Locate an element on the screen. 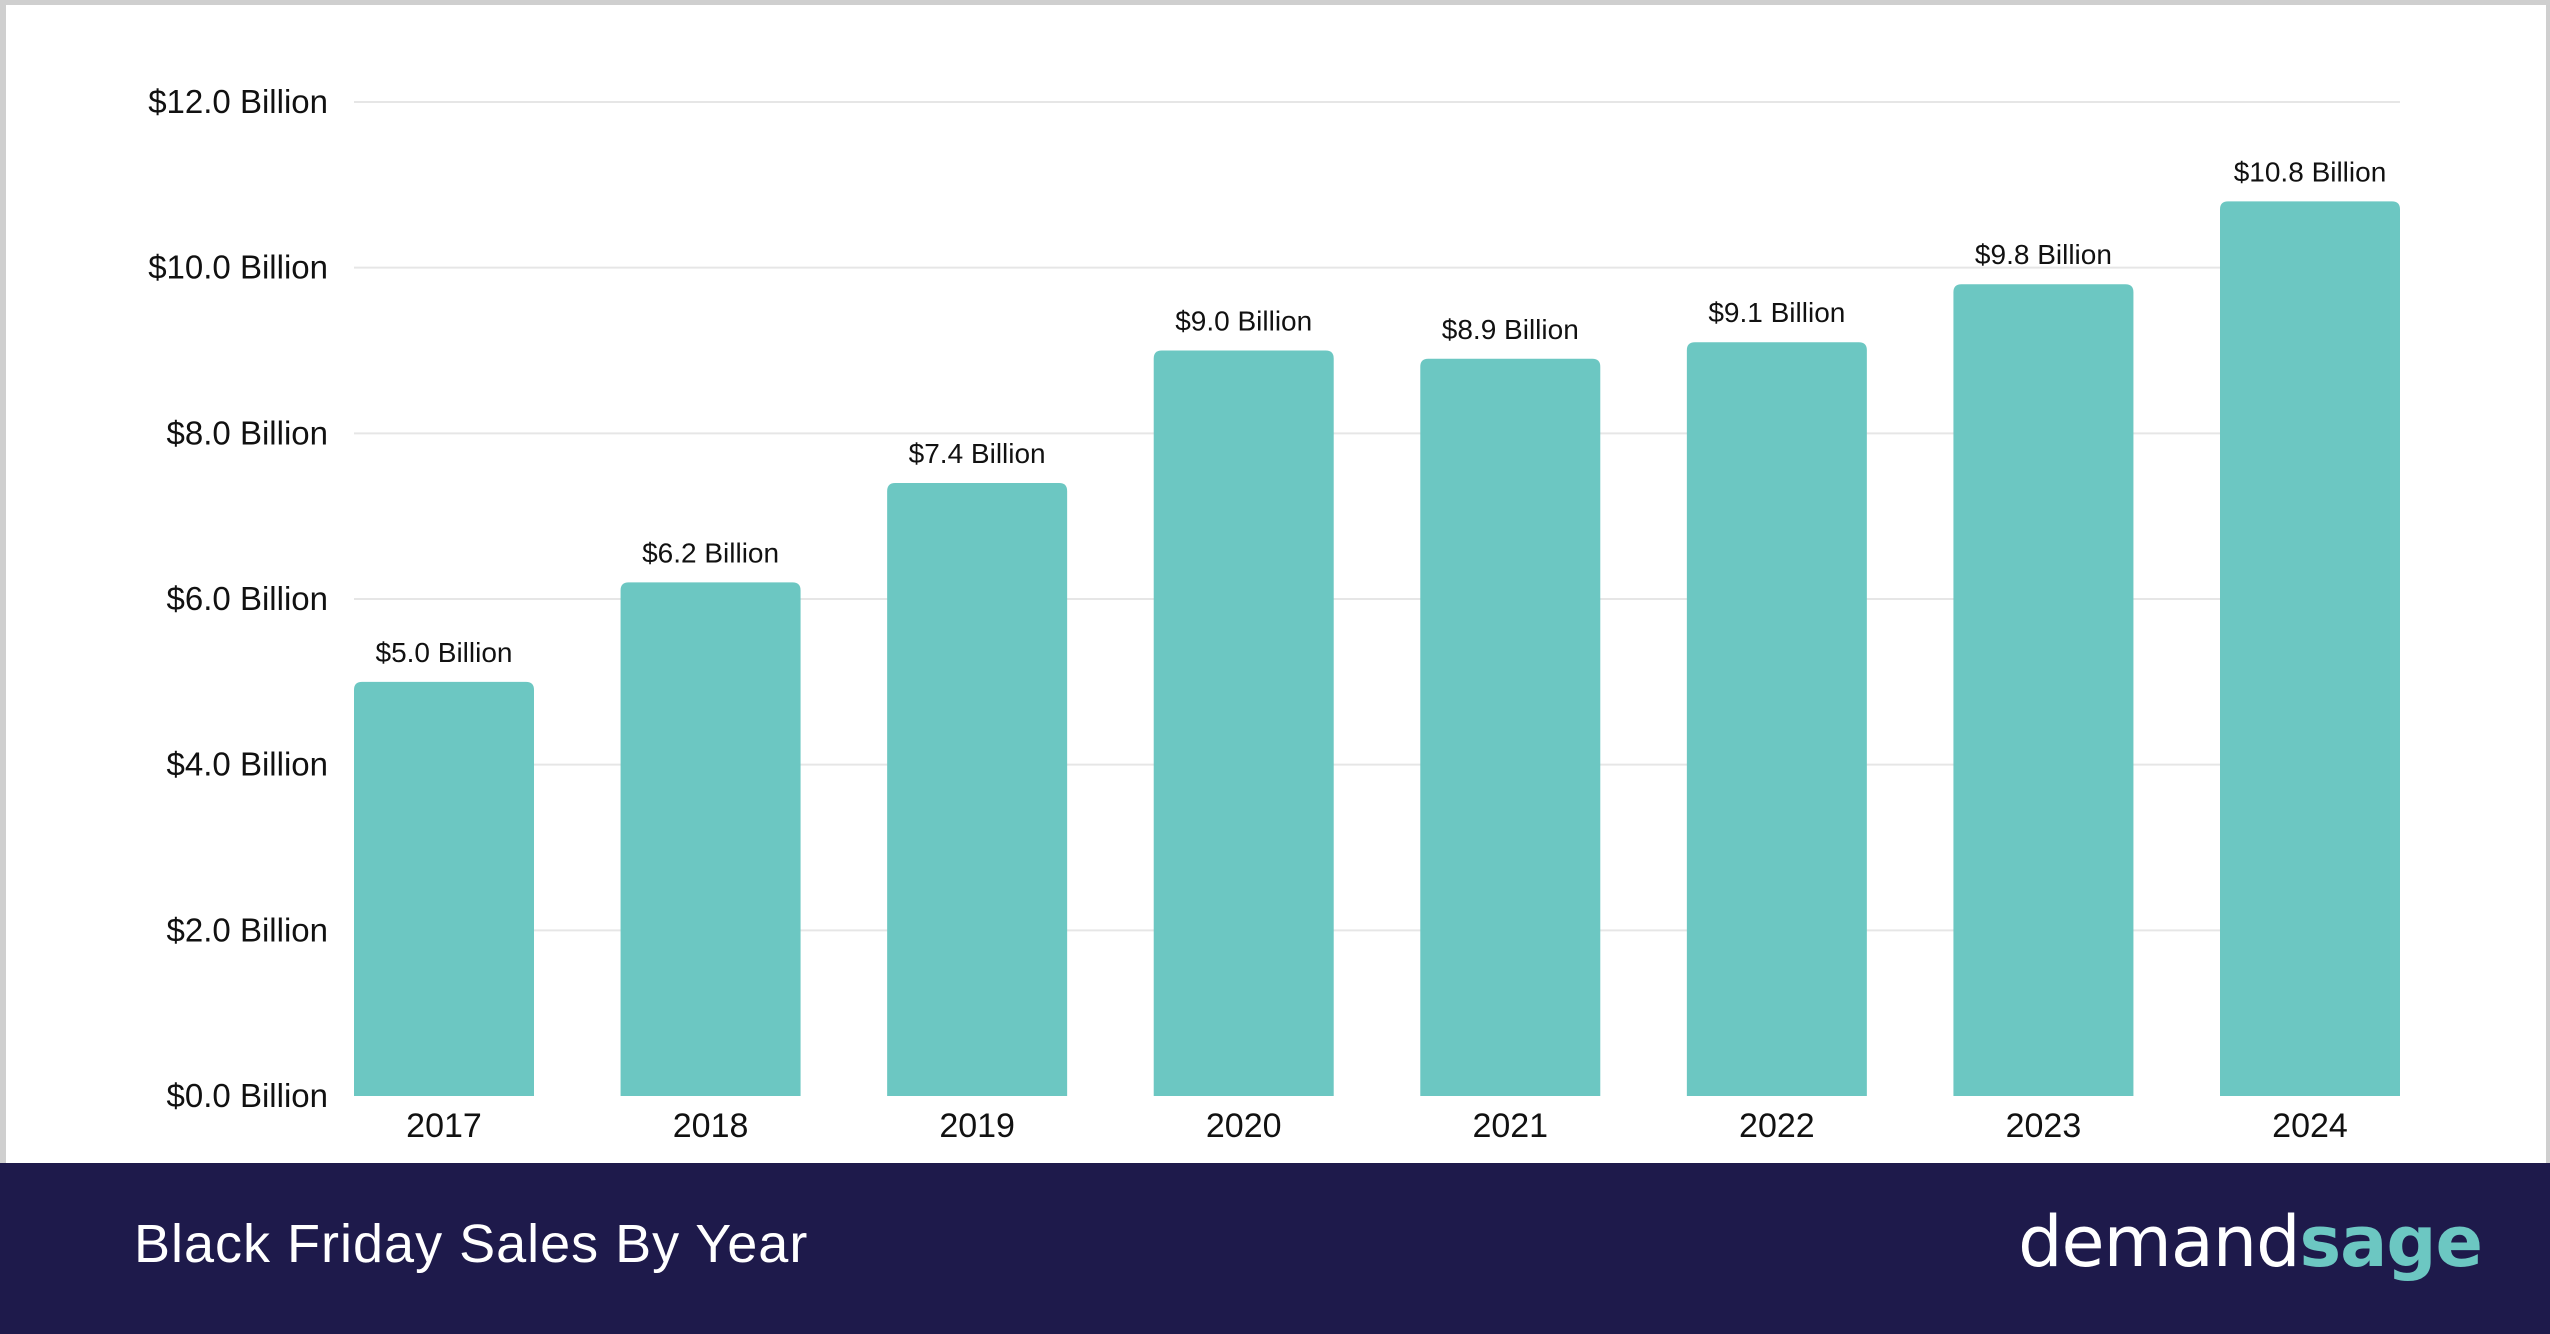 Image resolution: width=2550 pixels, height=1334 pixels. data-label: $6.2 Billion is located at coordinates (710, 552).